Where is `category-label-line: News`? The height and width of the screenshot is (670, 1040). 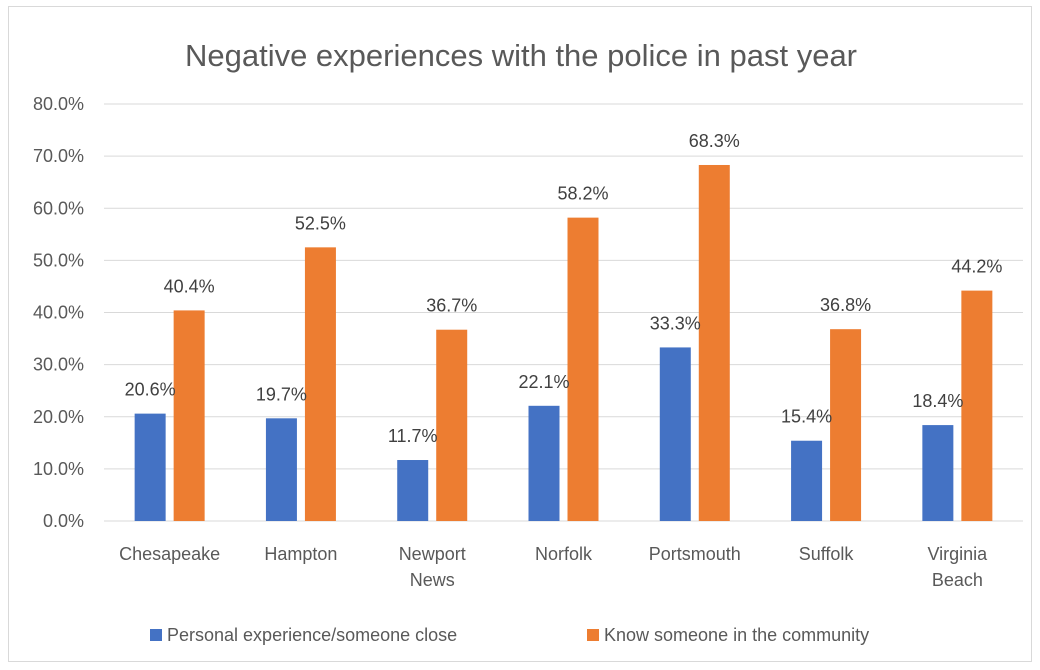
category-label-line: News is located at coordinates (432, 580).